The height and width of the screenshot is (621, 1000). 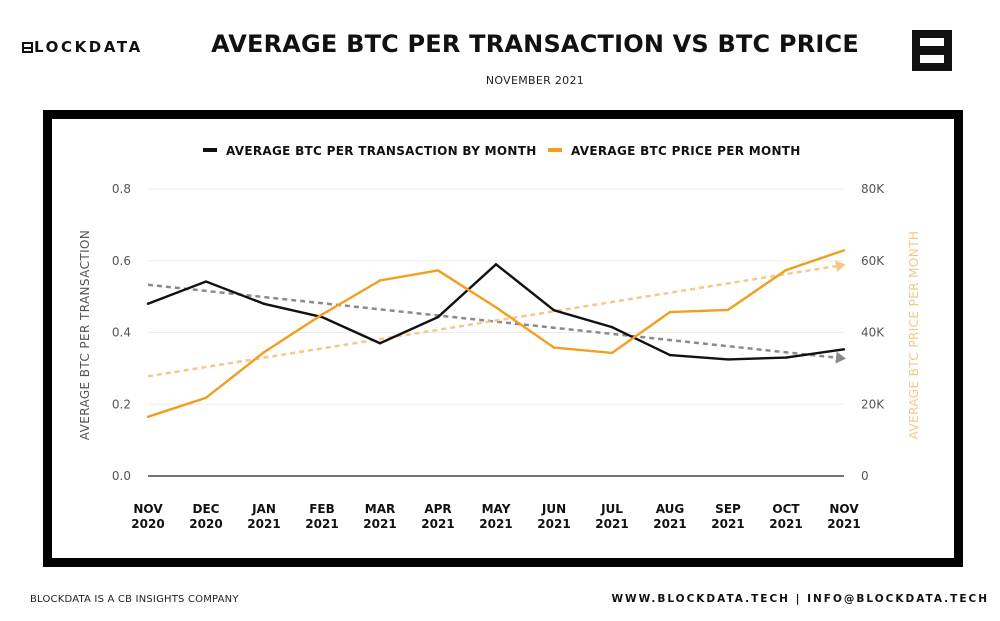 I want to click on x-tick-label-month: SEP, so click(x=728, y=509).